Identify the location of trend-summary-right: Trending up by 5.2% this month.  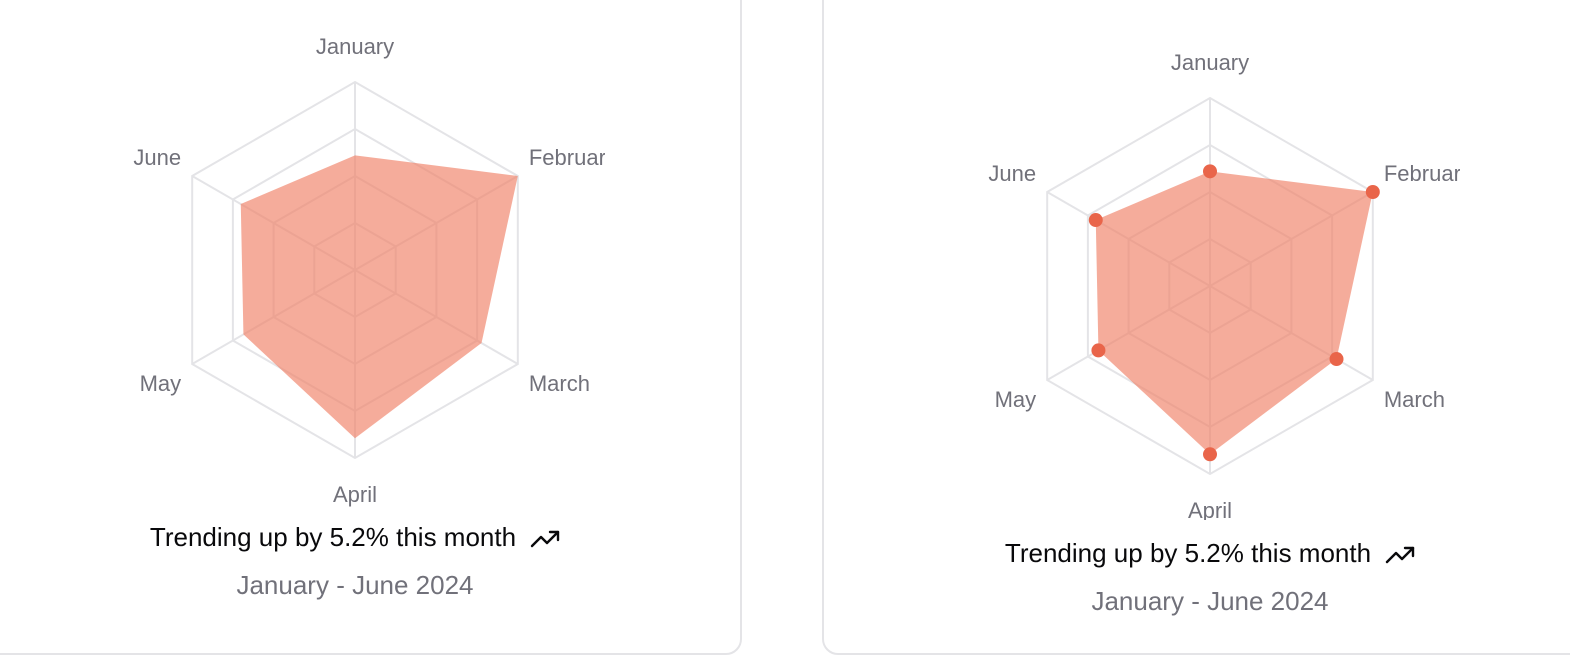
(1210, 553).